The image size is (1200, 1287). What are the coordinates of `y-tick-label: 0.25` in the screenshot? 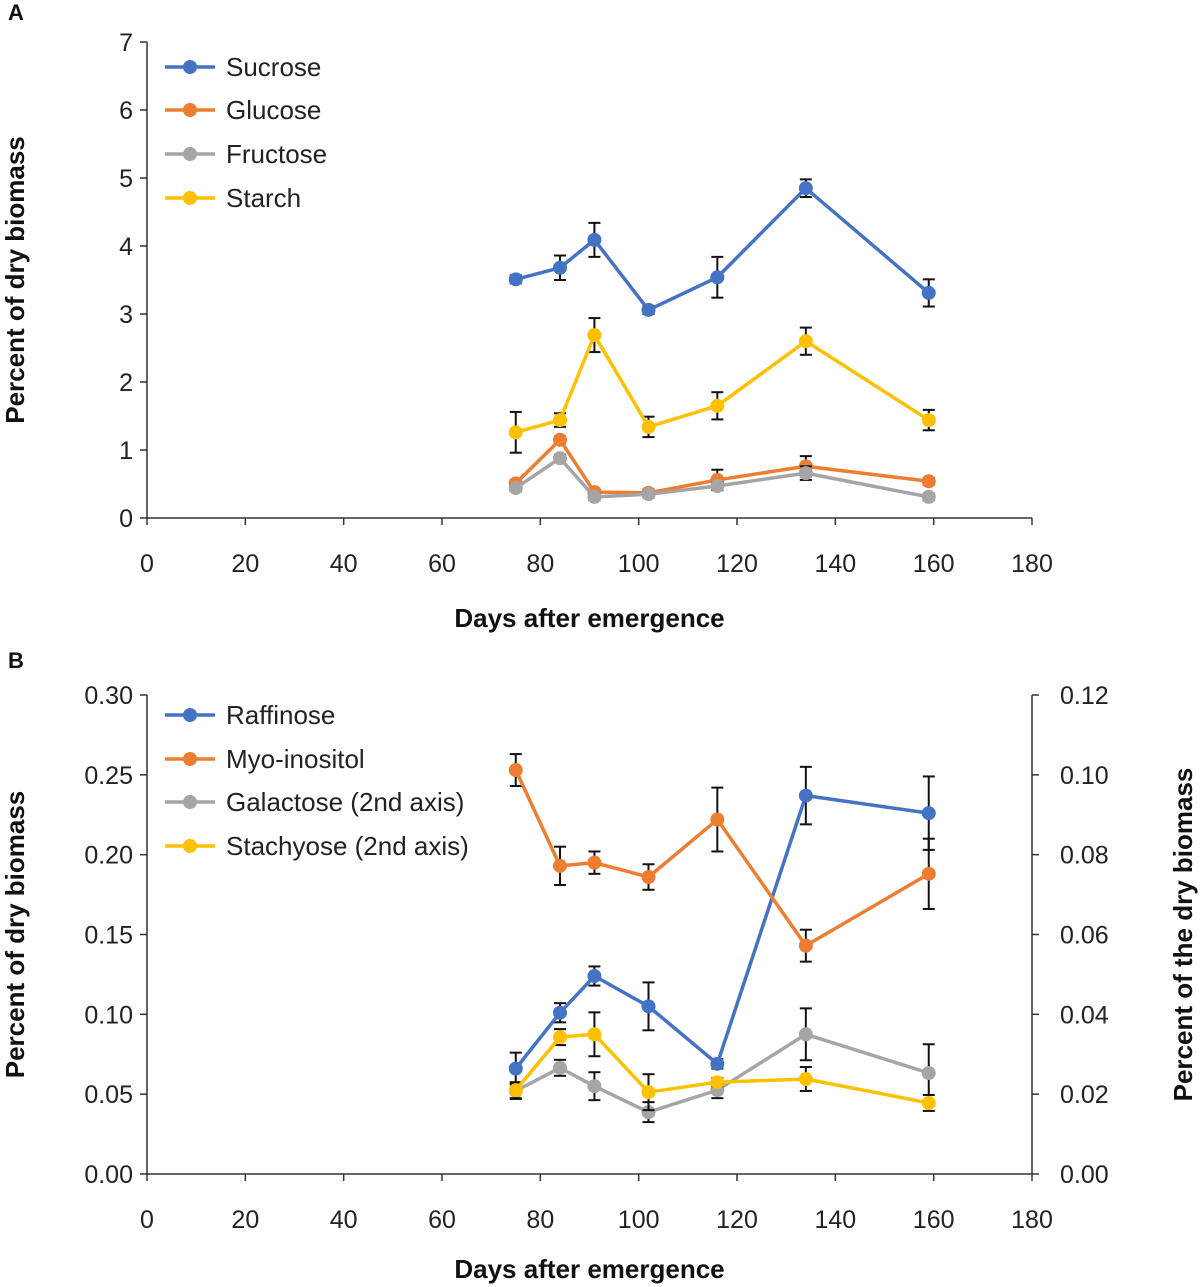 It's located at (108, 776).